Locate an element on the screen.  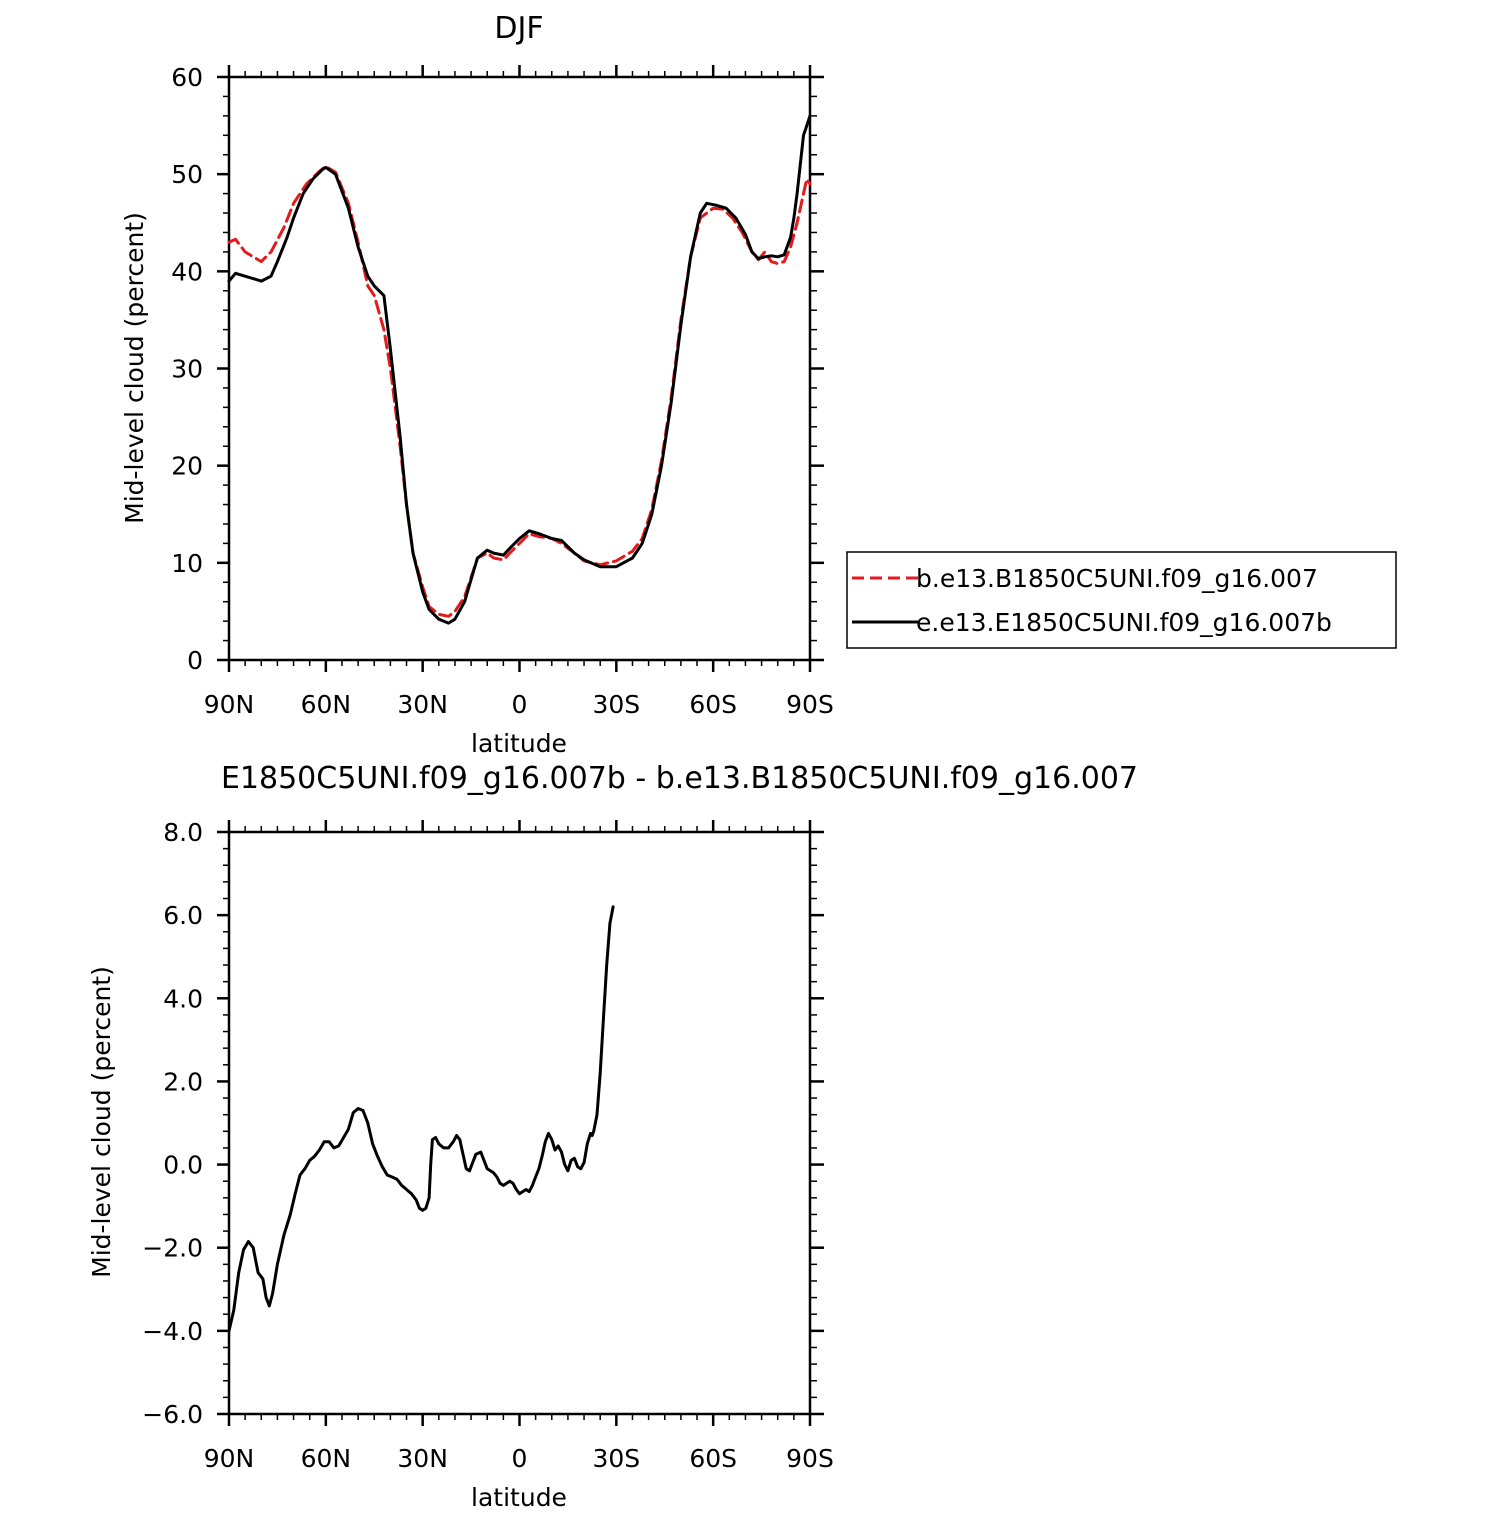
bottom-x-tick-label-5: 60S is located at coordinates (713, 1458).